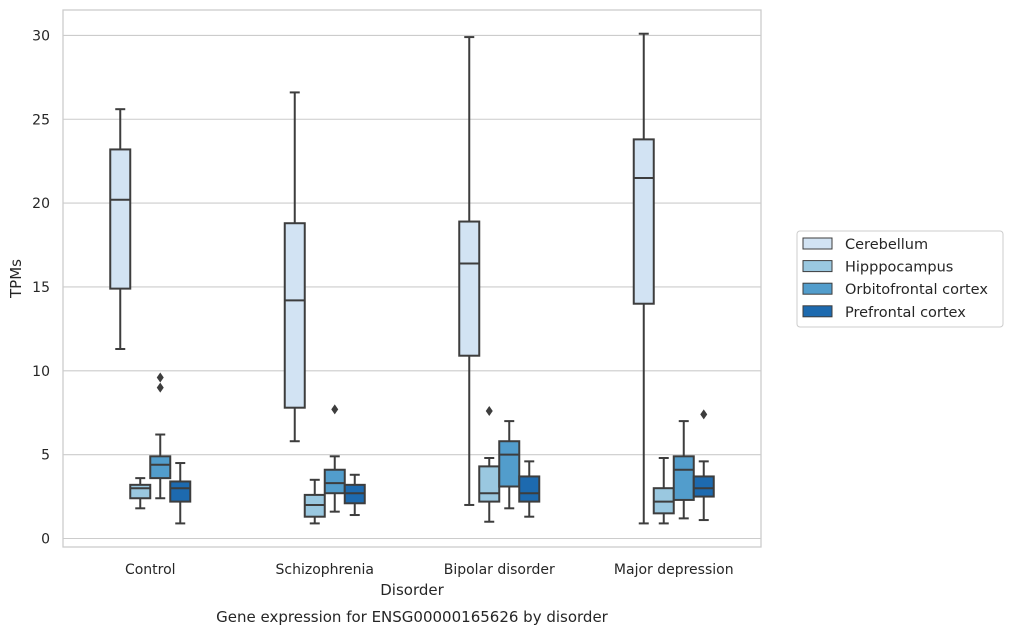 The image size is (1013, 634). What do you see at coordinates (412, 590) in the screenshot?
I see `x-axis-label: Disorder` at bounding box center [412, 590].